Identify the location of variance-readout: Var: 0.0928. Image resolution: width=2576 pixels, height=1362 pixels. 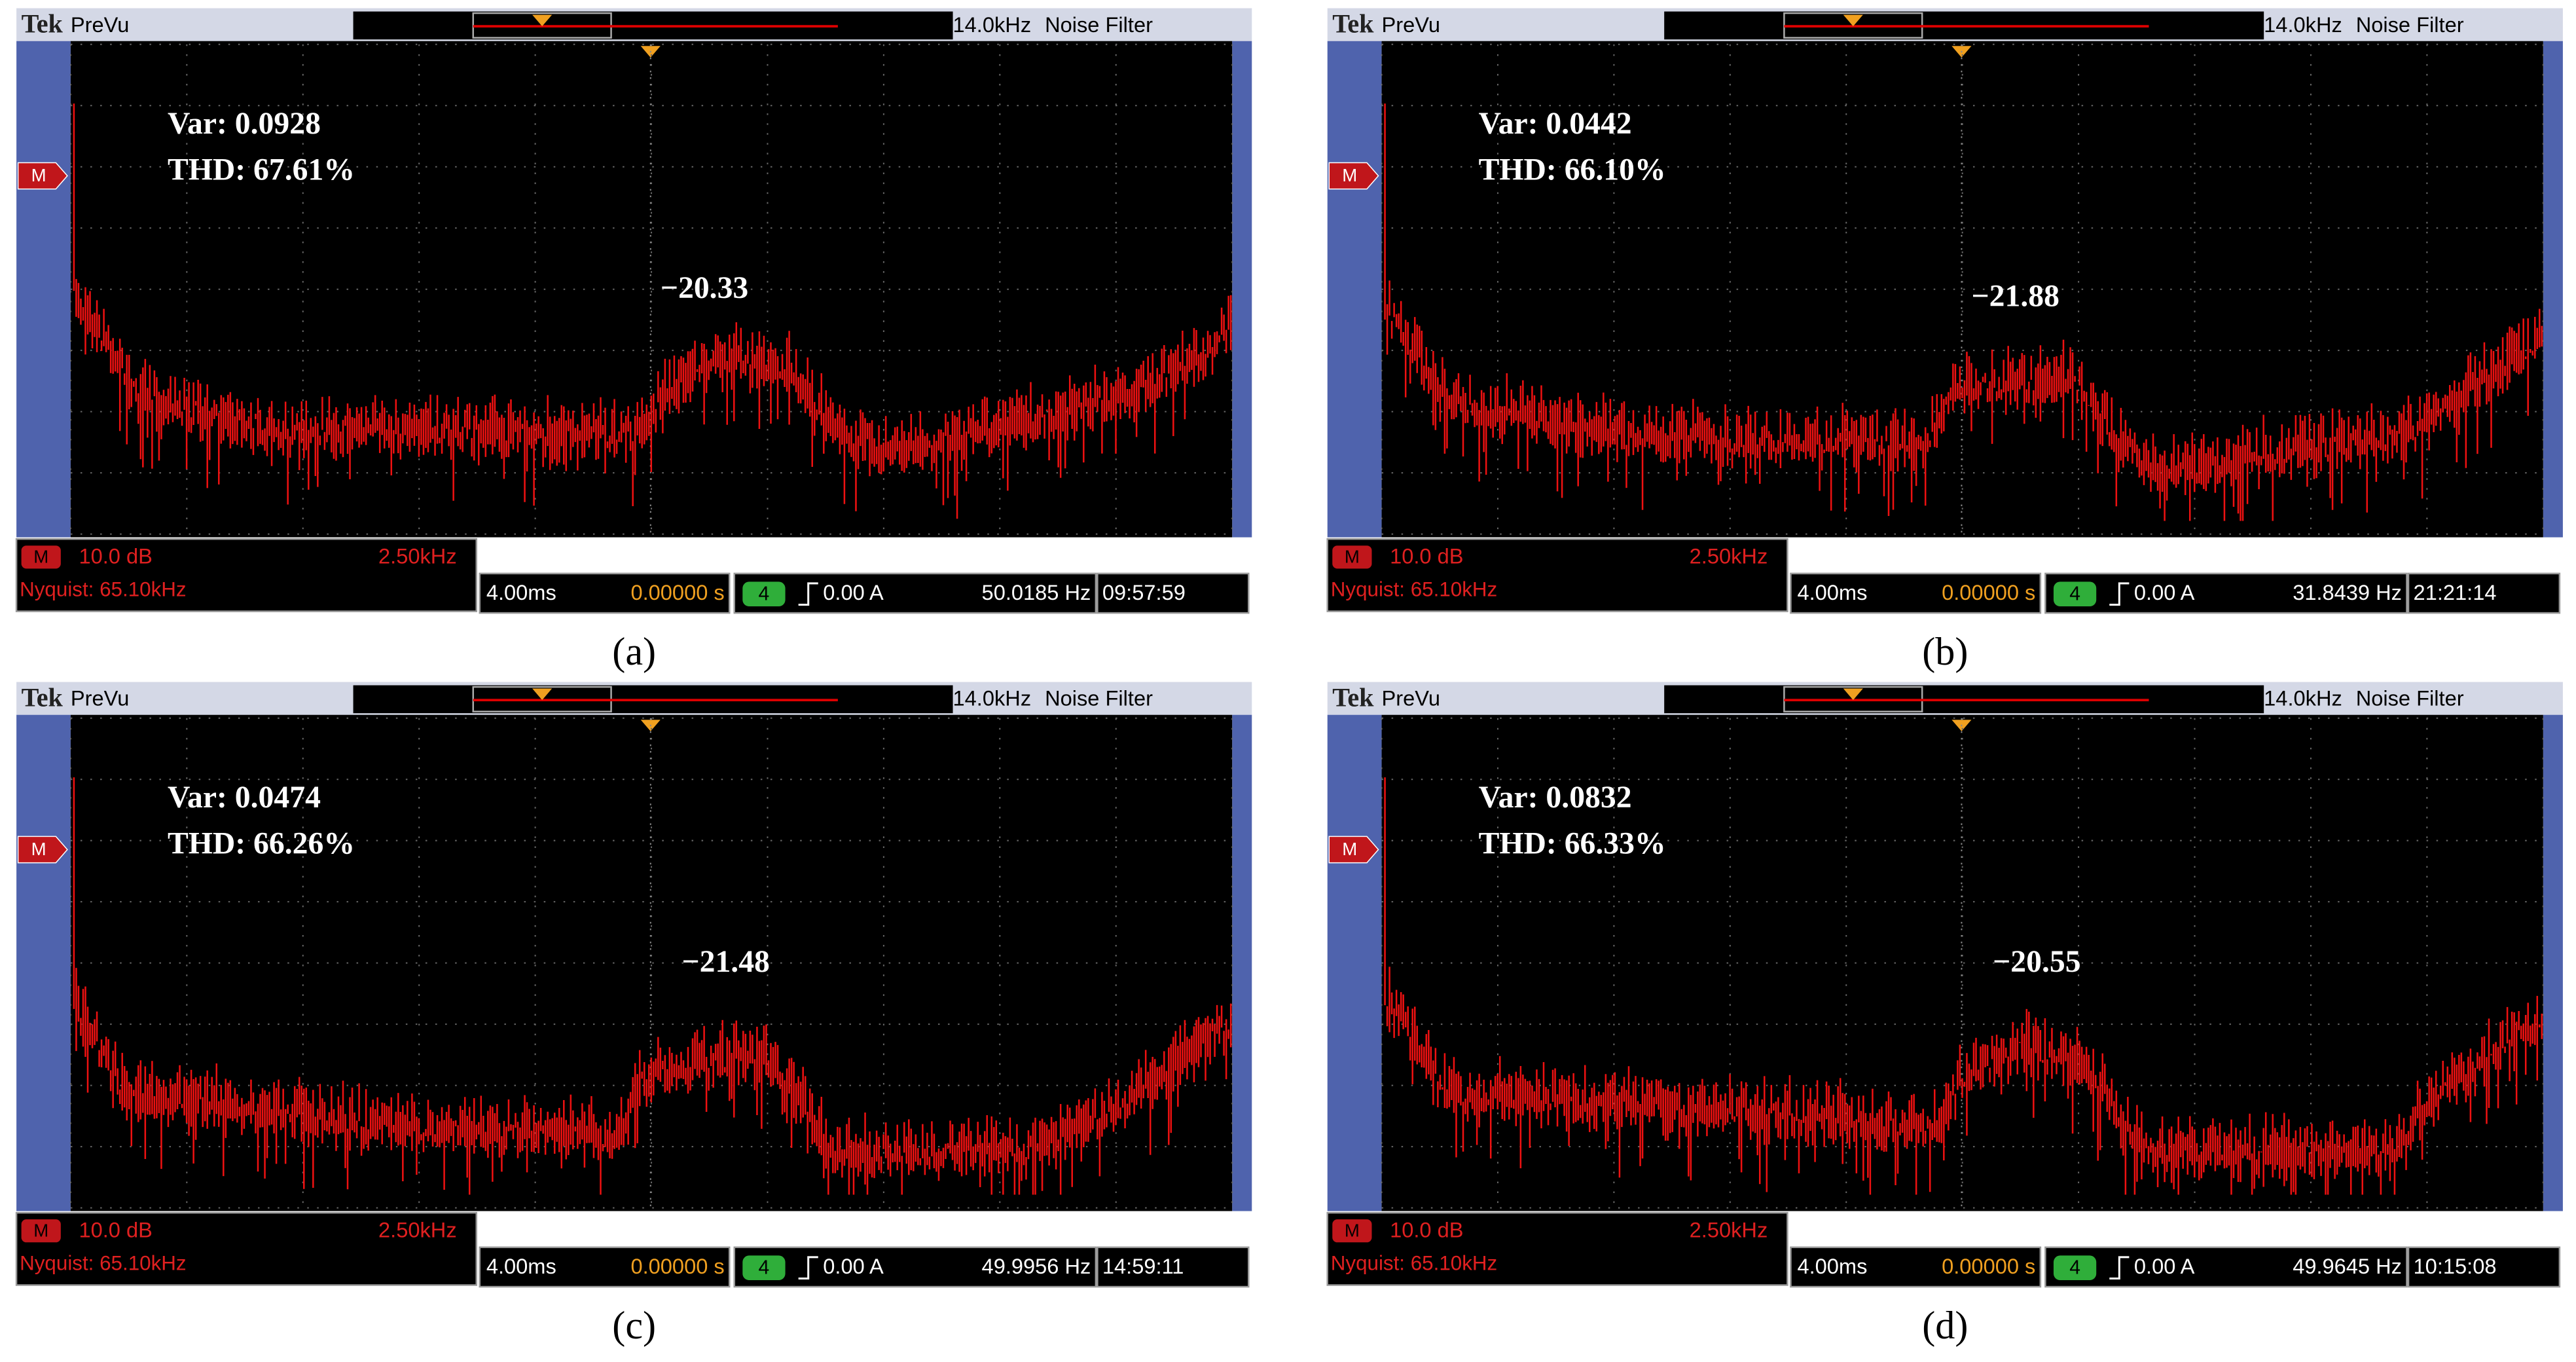
(244, 124).